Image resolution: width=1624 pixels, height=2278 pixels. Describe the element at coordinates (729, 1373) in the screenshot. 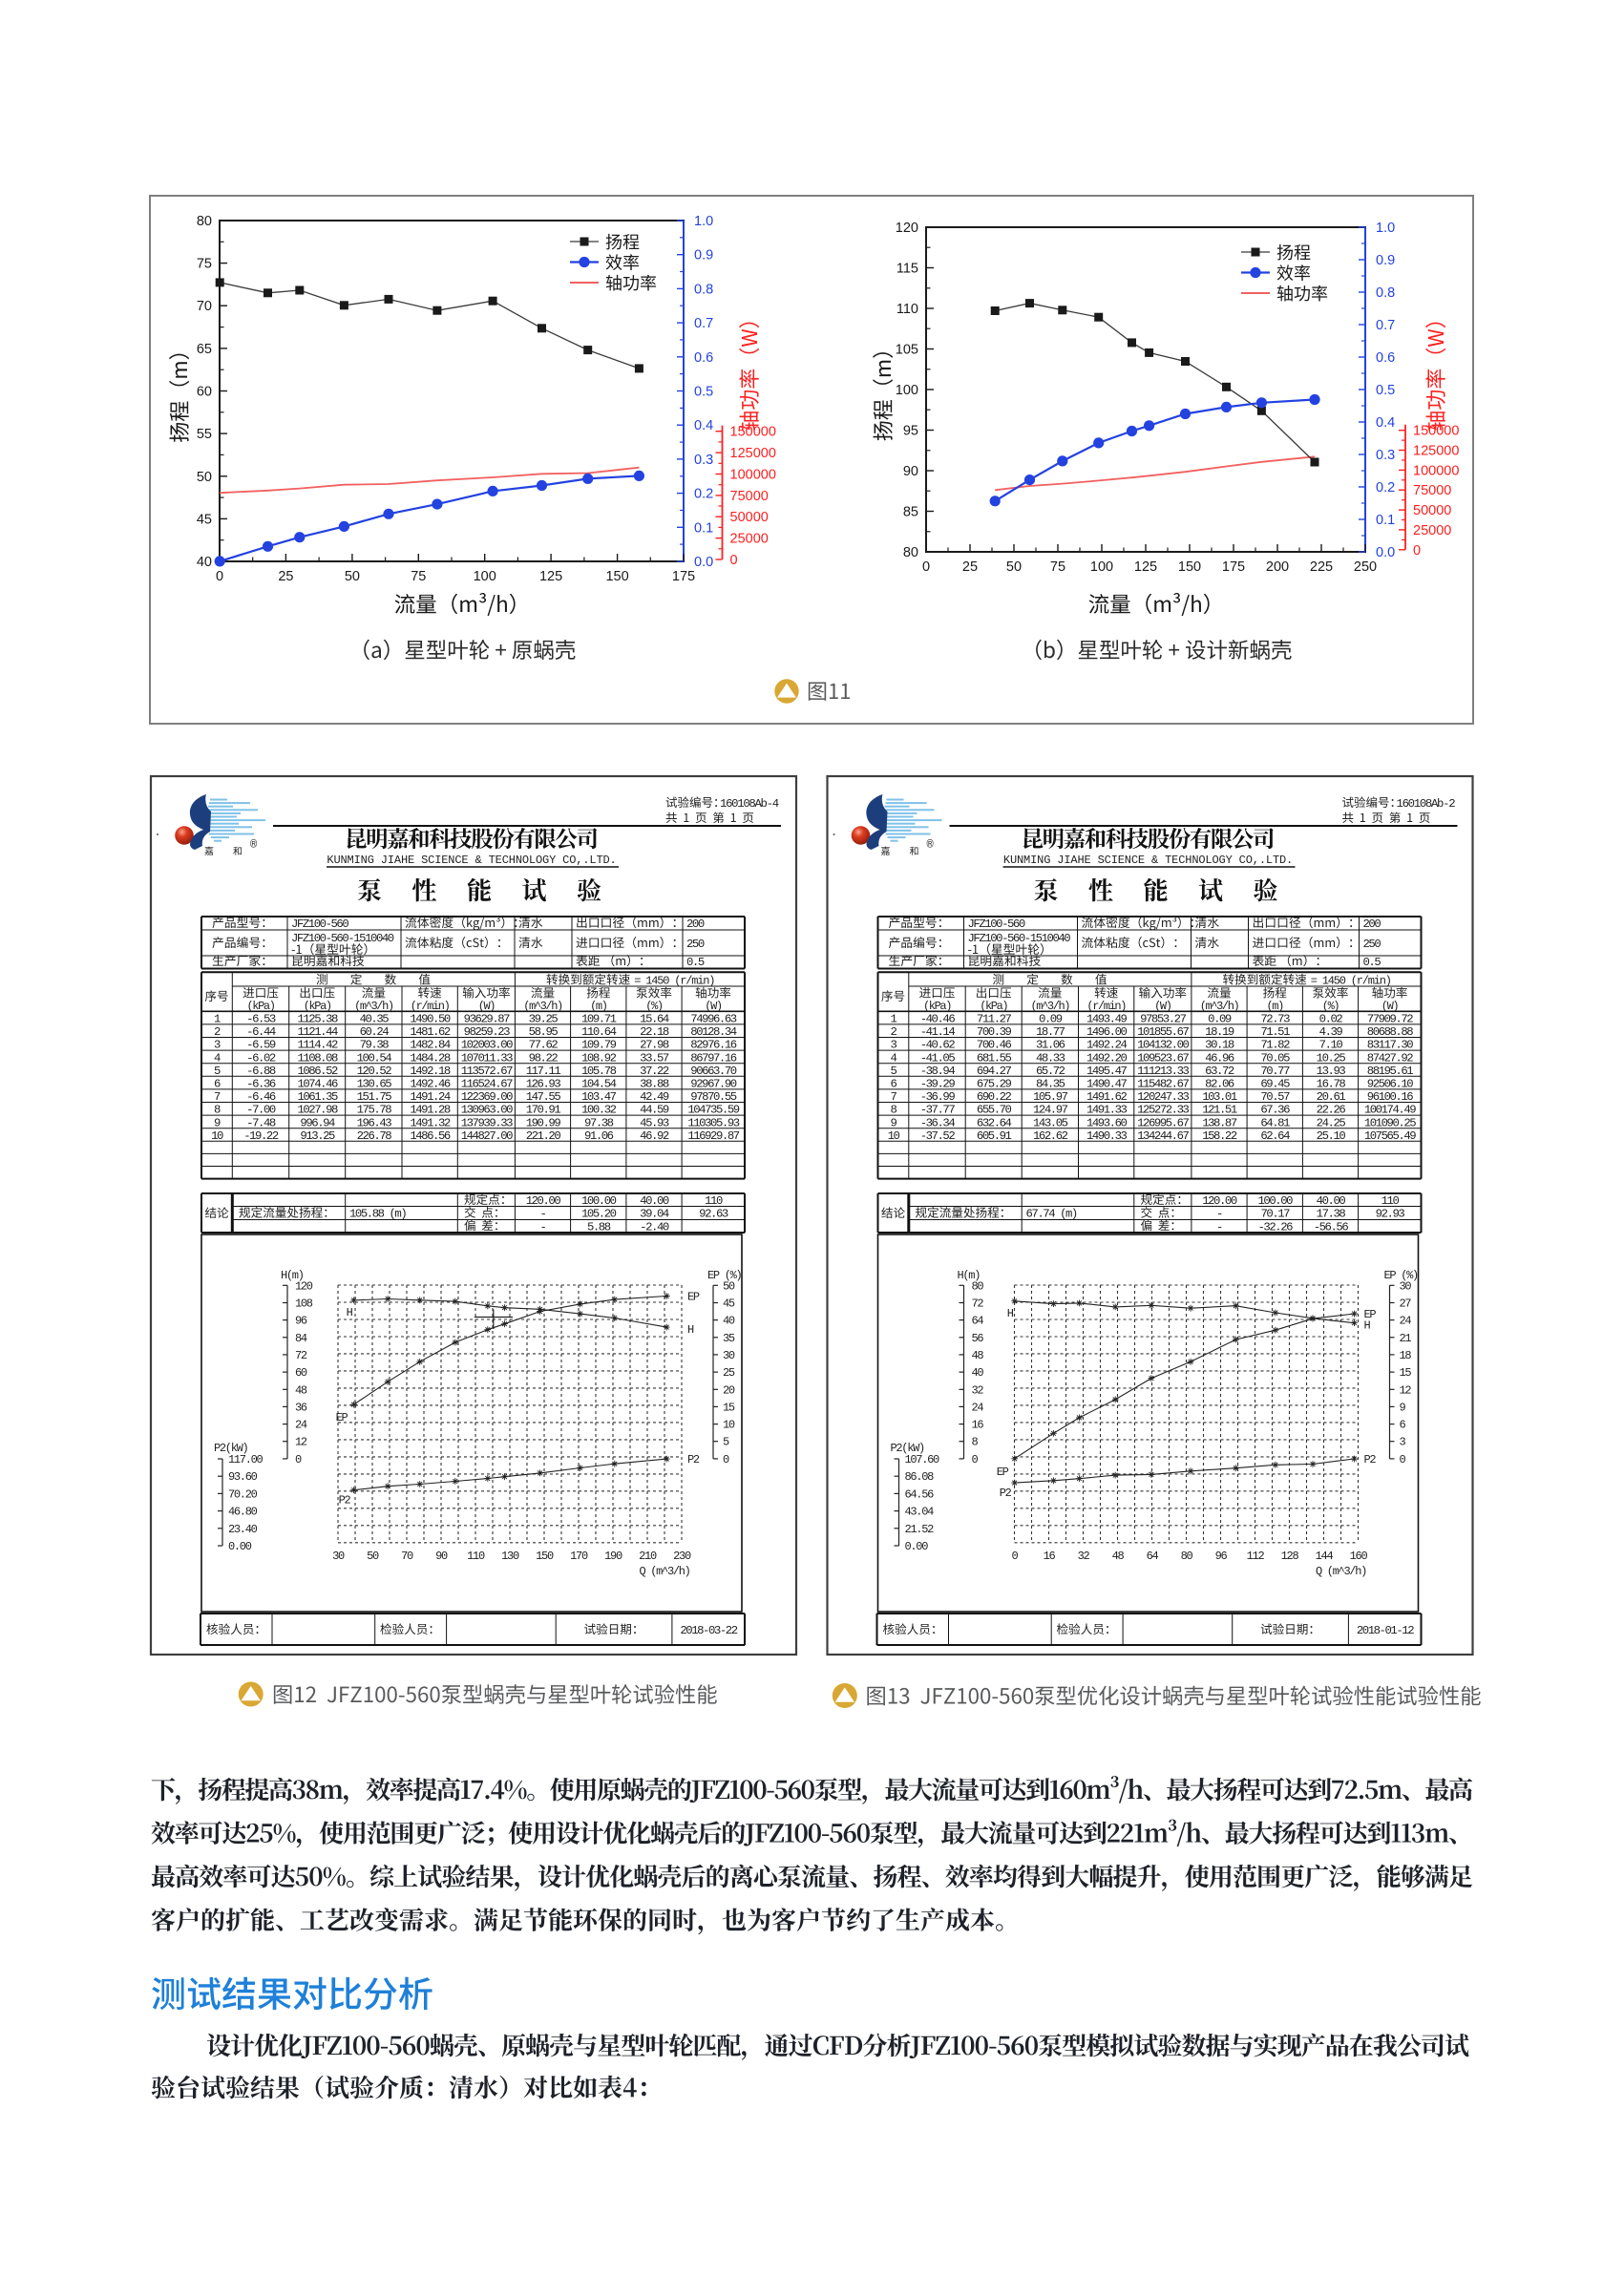

I see `svg-text: 25` at that location.